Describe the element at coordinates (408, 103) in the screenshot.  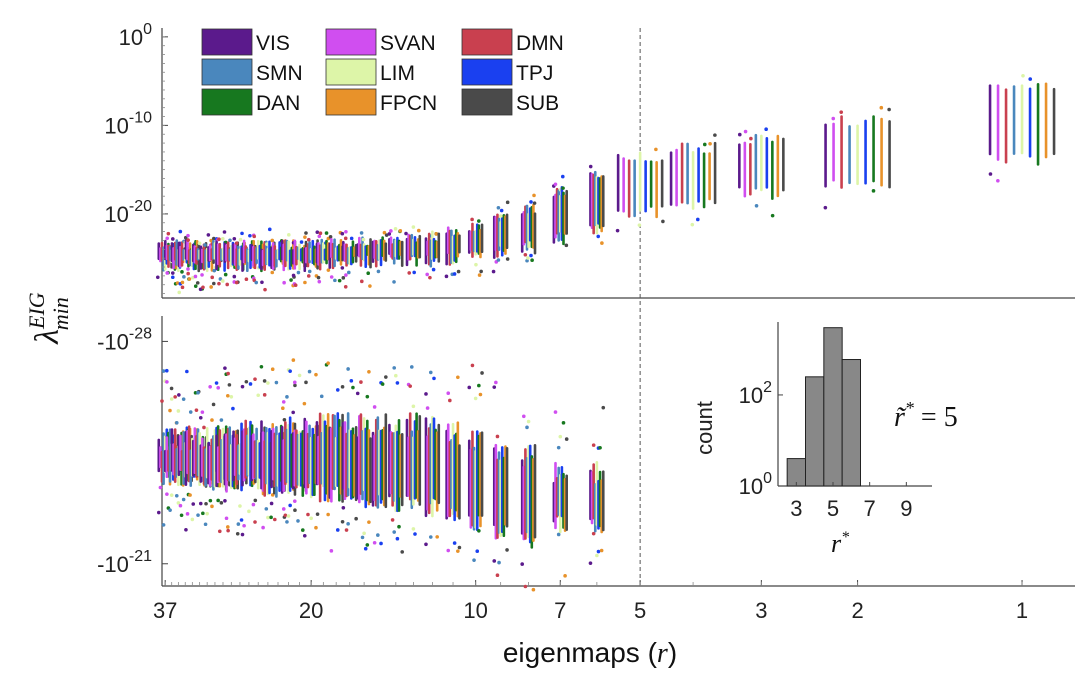
I see `legend-label: FPCN` at that location.